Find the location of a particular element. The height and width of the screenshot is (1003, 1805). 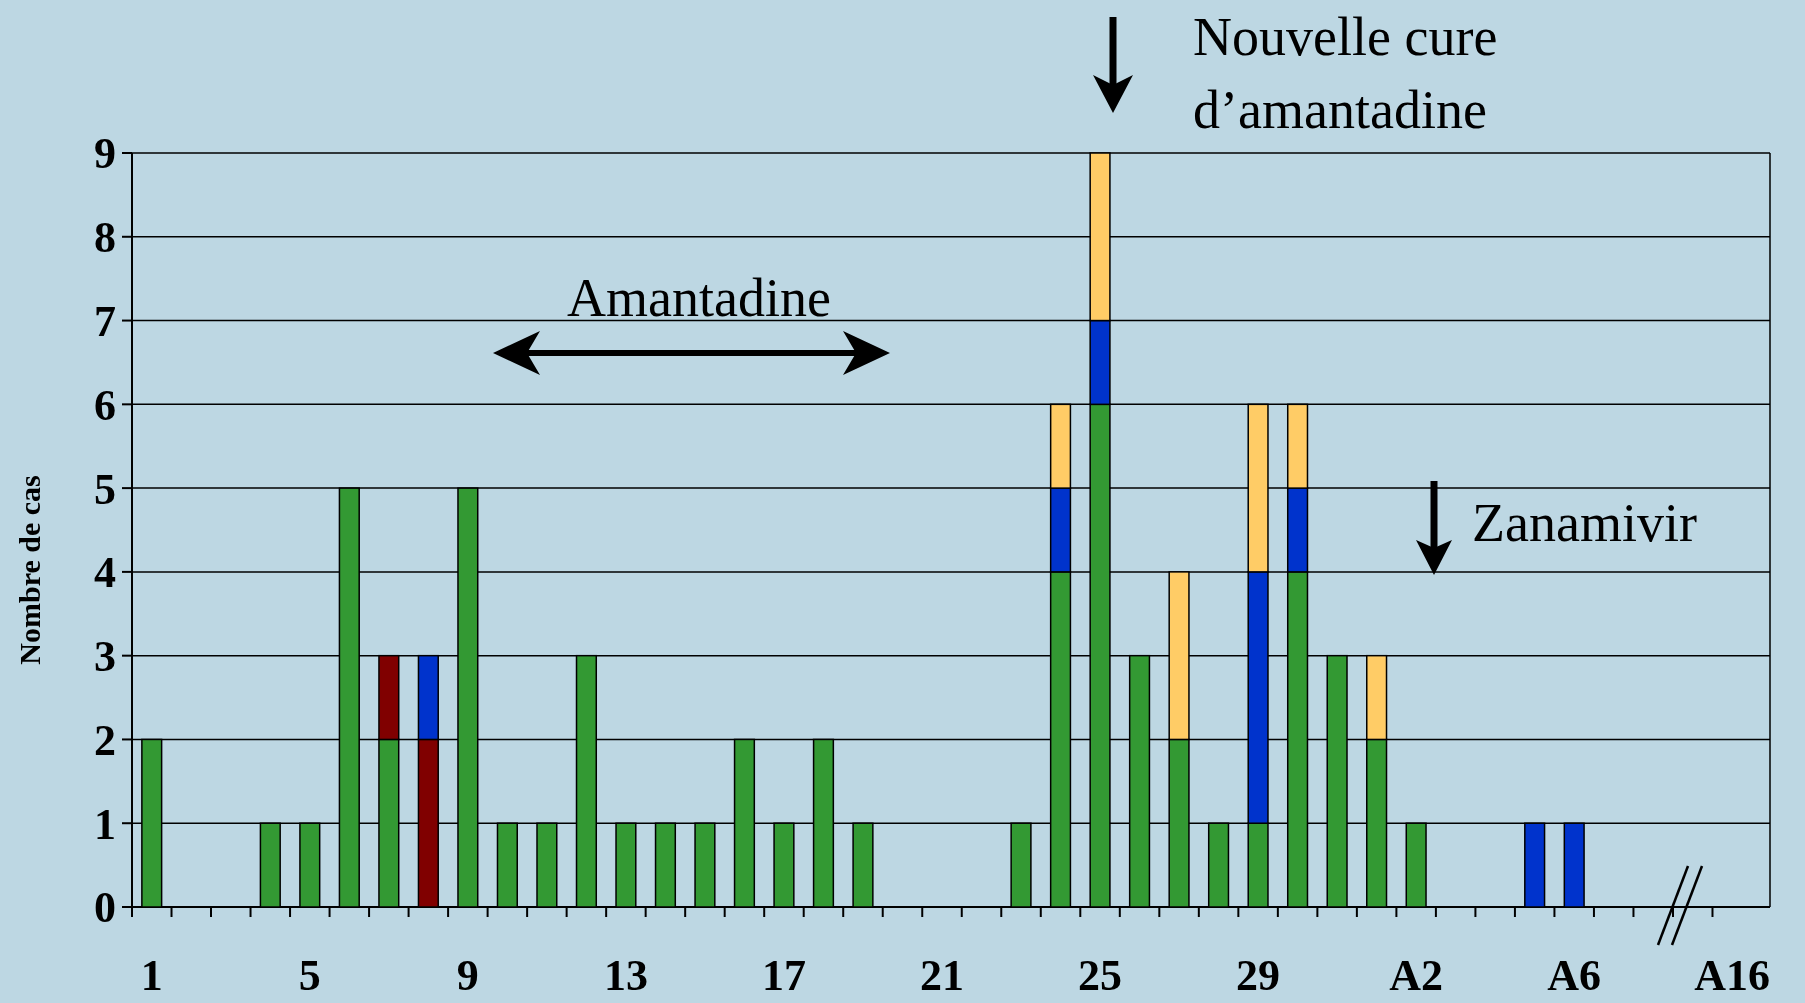

y-tick-label: 0 is located at coordinates (105, 908).